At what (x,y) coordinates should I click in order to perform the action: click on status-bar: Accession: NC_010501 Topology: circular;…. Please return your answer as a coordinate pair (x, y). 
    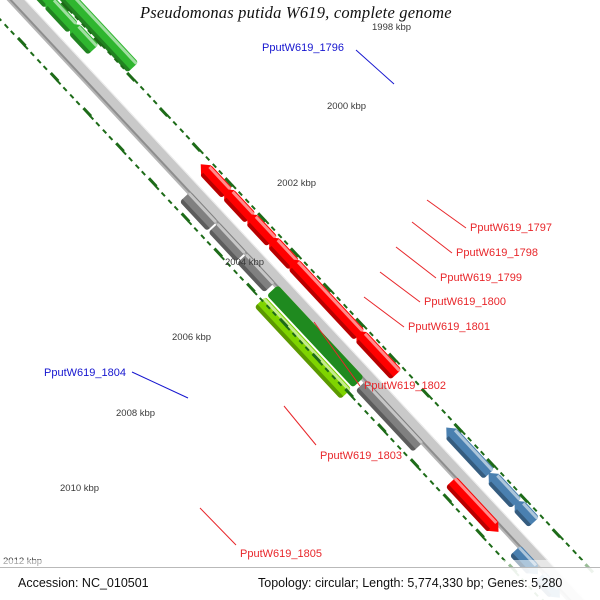
    Looking at the image, I should click on (300, 583).